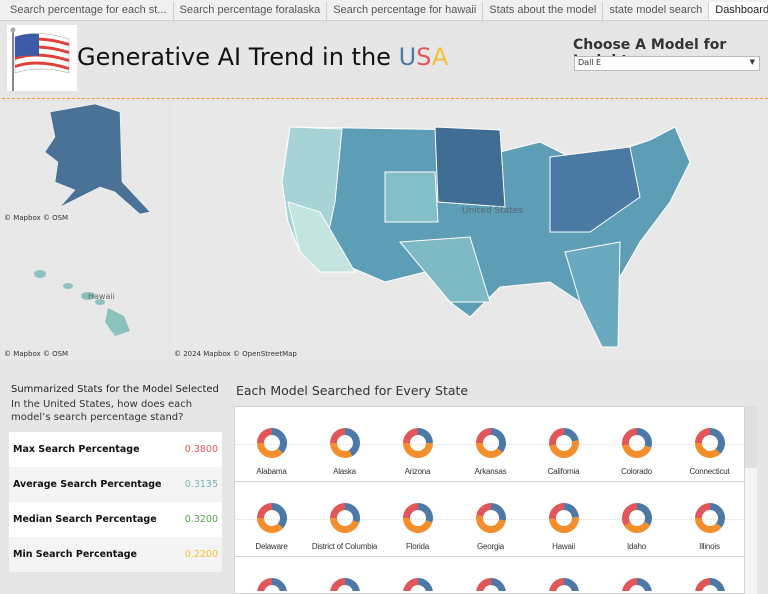 The image size is (768, 594). I want to click on state-label: Idaho, so click(636, 546).